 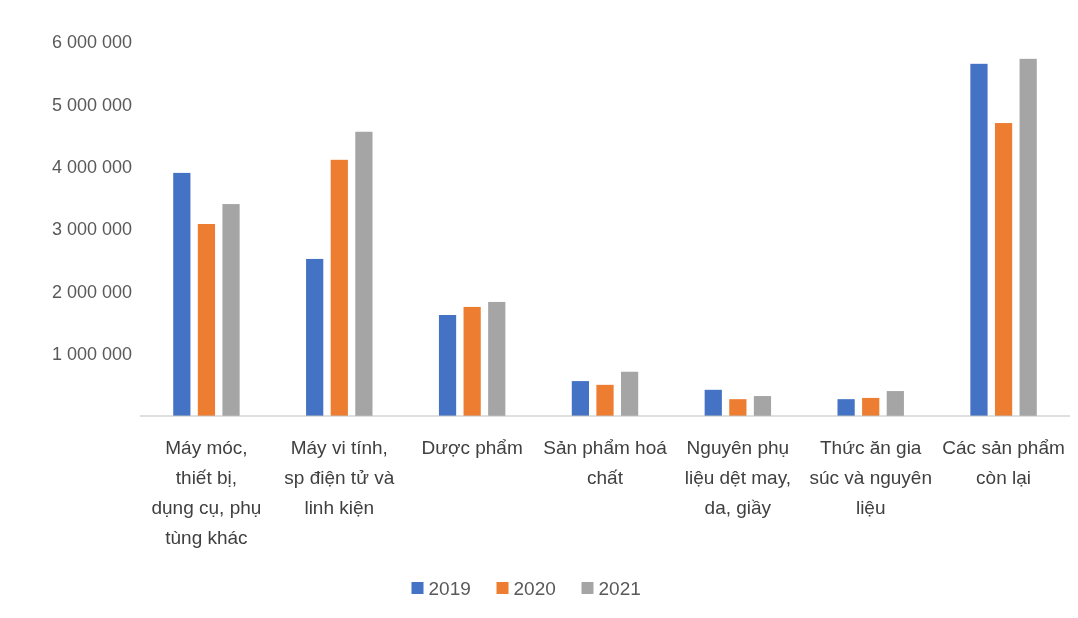 What do you see at coordinates (534, 588) in the screenshot?
I see `legend-label: 2020` at bounding box center [534, 588].